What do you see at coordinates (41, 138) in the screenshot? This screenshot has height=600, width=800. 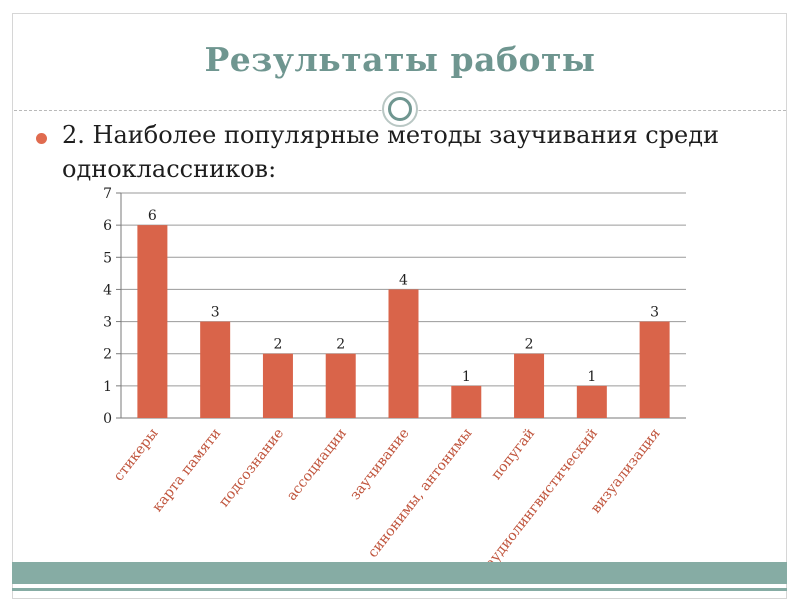 I see `bullet-icon` at bounding box center [41, 138].